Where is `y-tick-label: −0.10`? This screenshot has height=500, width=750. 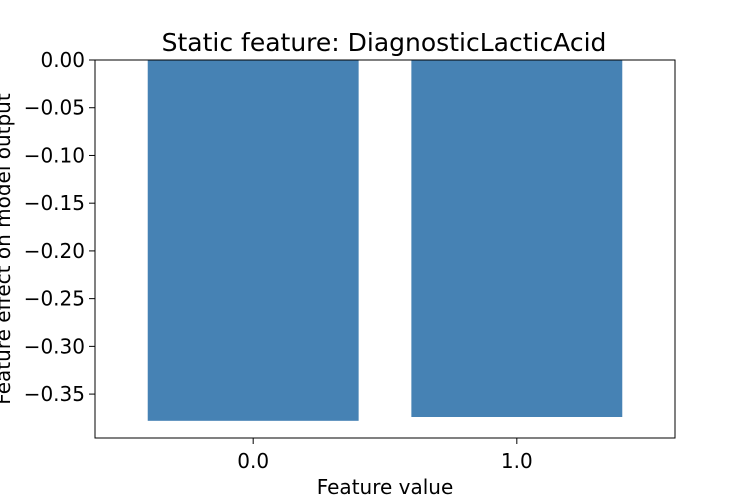 y-tick-label: −0.10 is located at coordinates (54, 155).